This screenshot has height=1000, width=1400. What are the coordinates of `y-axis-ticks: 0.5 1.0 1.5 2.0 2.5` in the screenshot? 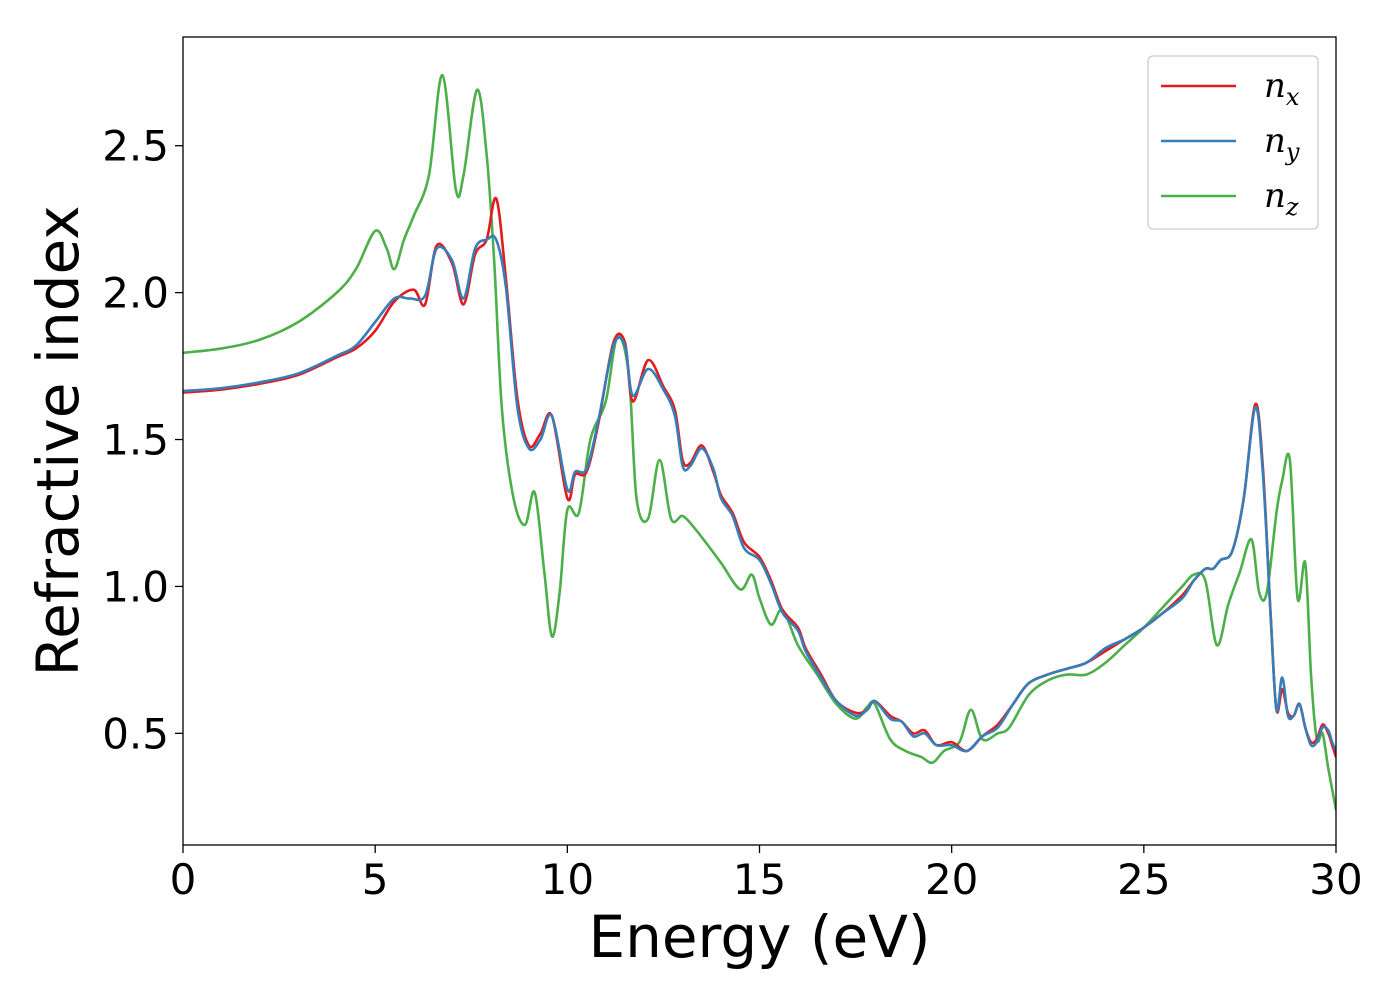 It's located at (142, 440).